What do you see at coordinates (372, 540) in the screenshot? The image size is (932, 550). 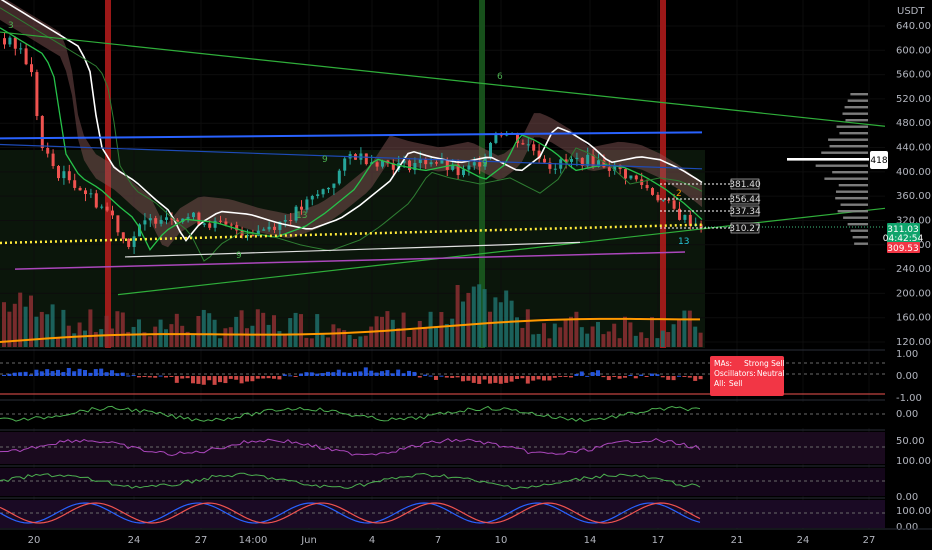 I see `time-tick-label: 4` at bounding box center [372, 540].